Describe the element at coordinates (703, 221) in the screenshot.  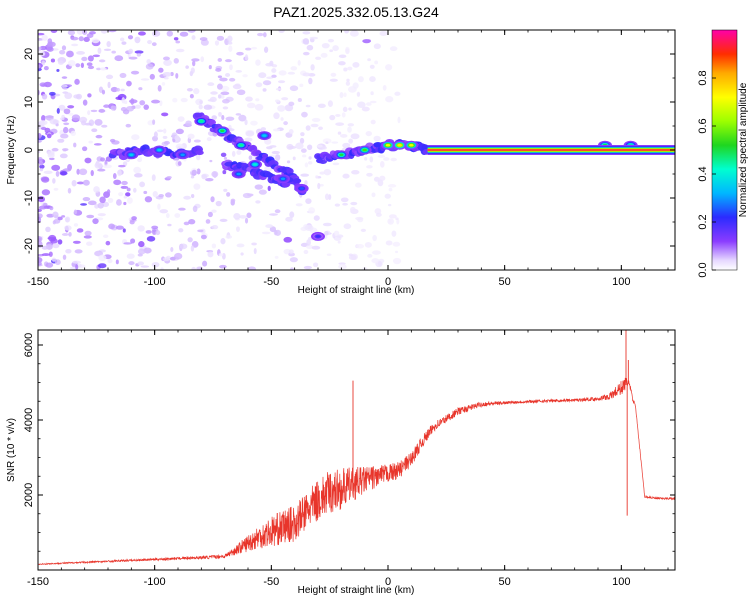
I see `colorbar-tick-label: 0.2` at that location.